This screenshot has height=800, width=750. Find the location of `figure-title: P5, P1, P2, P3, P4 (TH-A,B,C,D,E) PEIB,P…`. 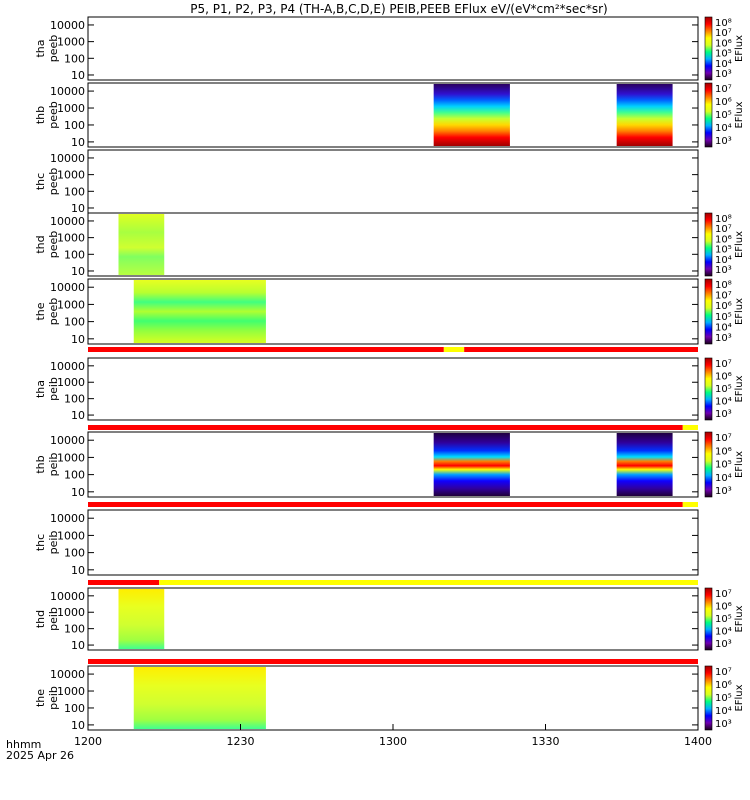

figure-title: P5, P1, P2, P3, P4 (TH-A,B,C,D,E) PEIB,P… is located at coordinates (398, 9).